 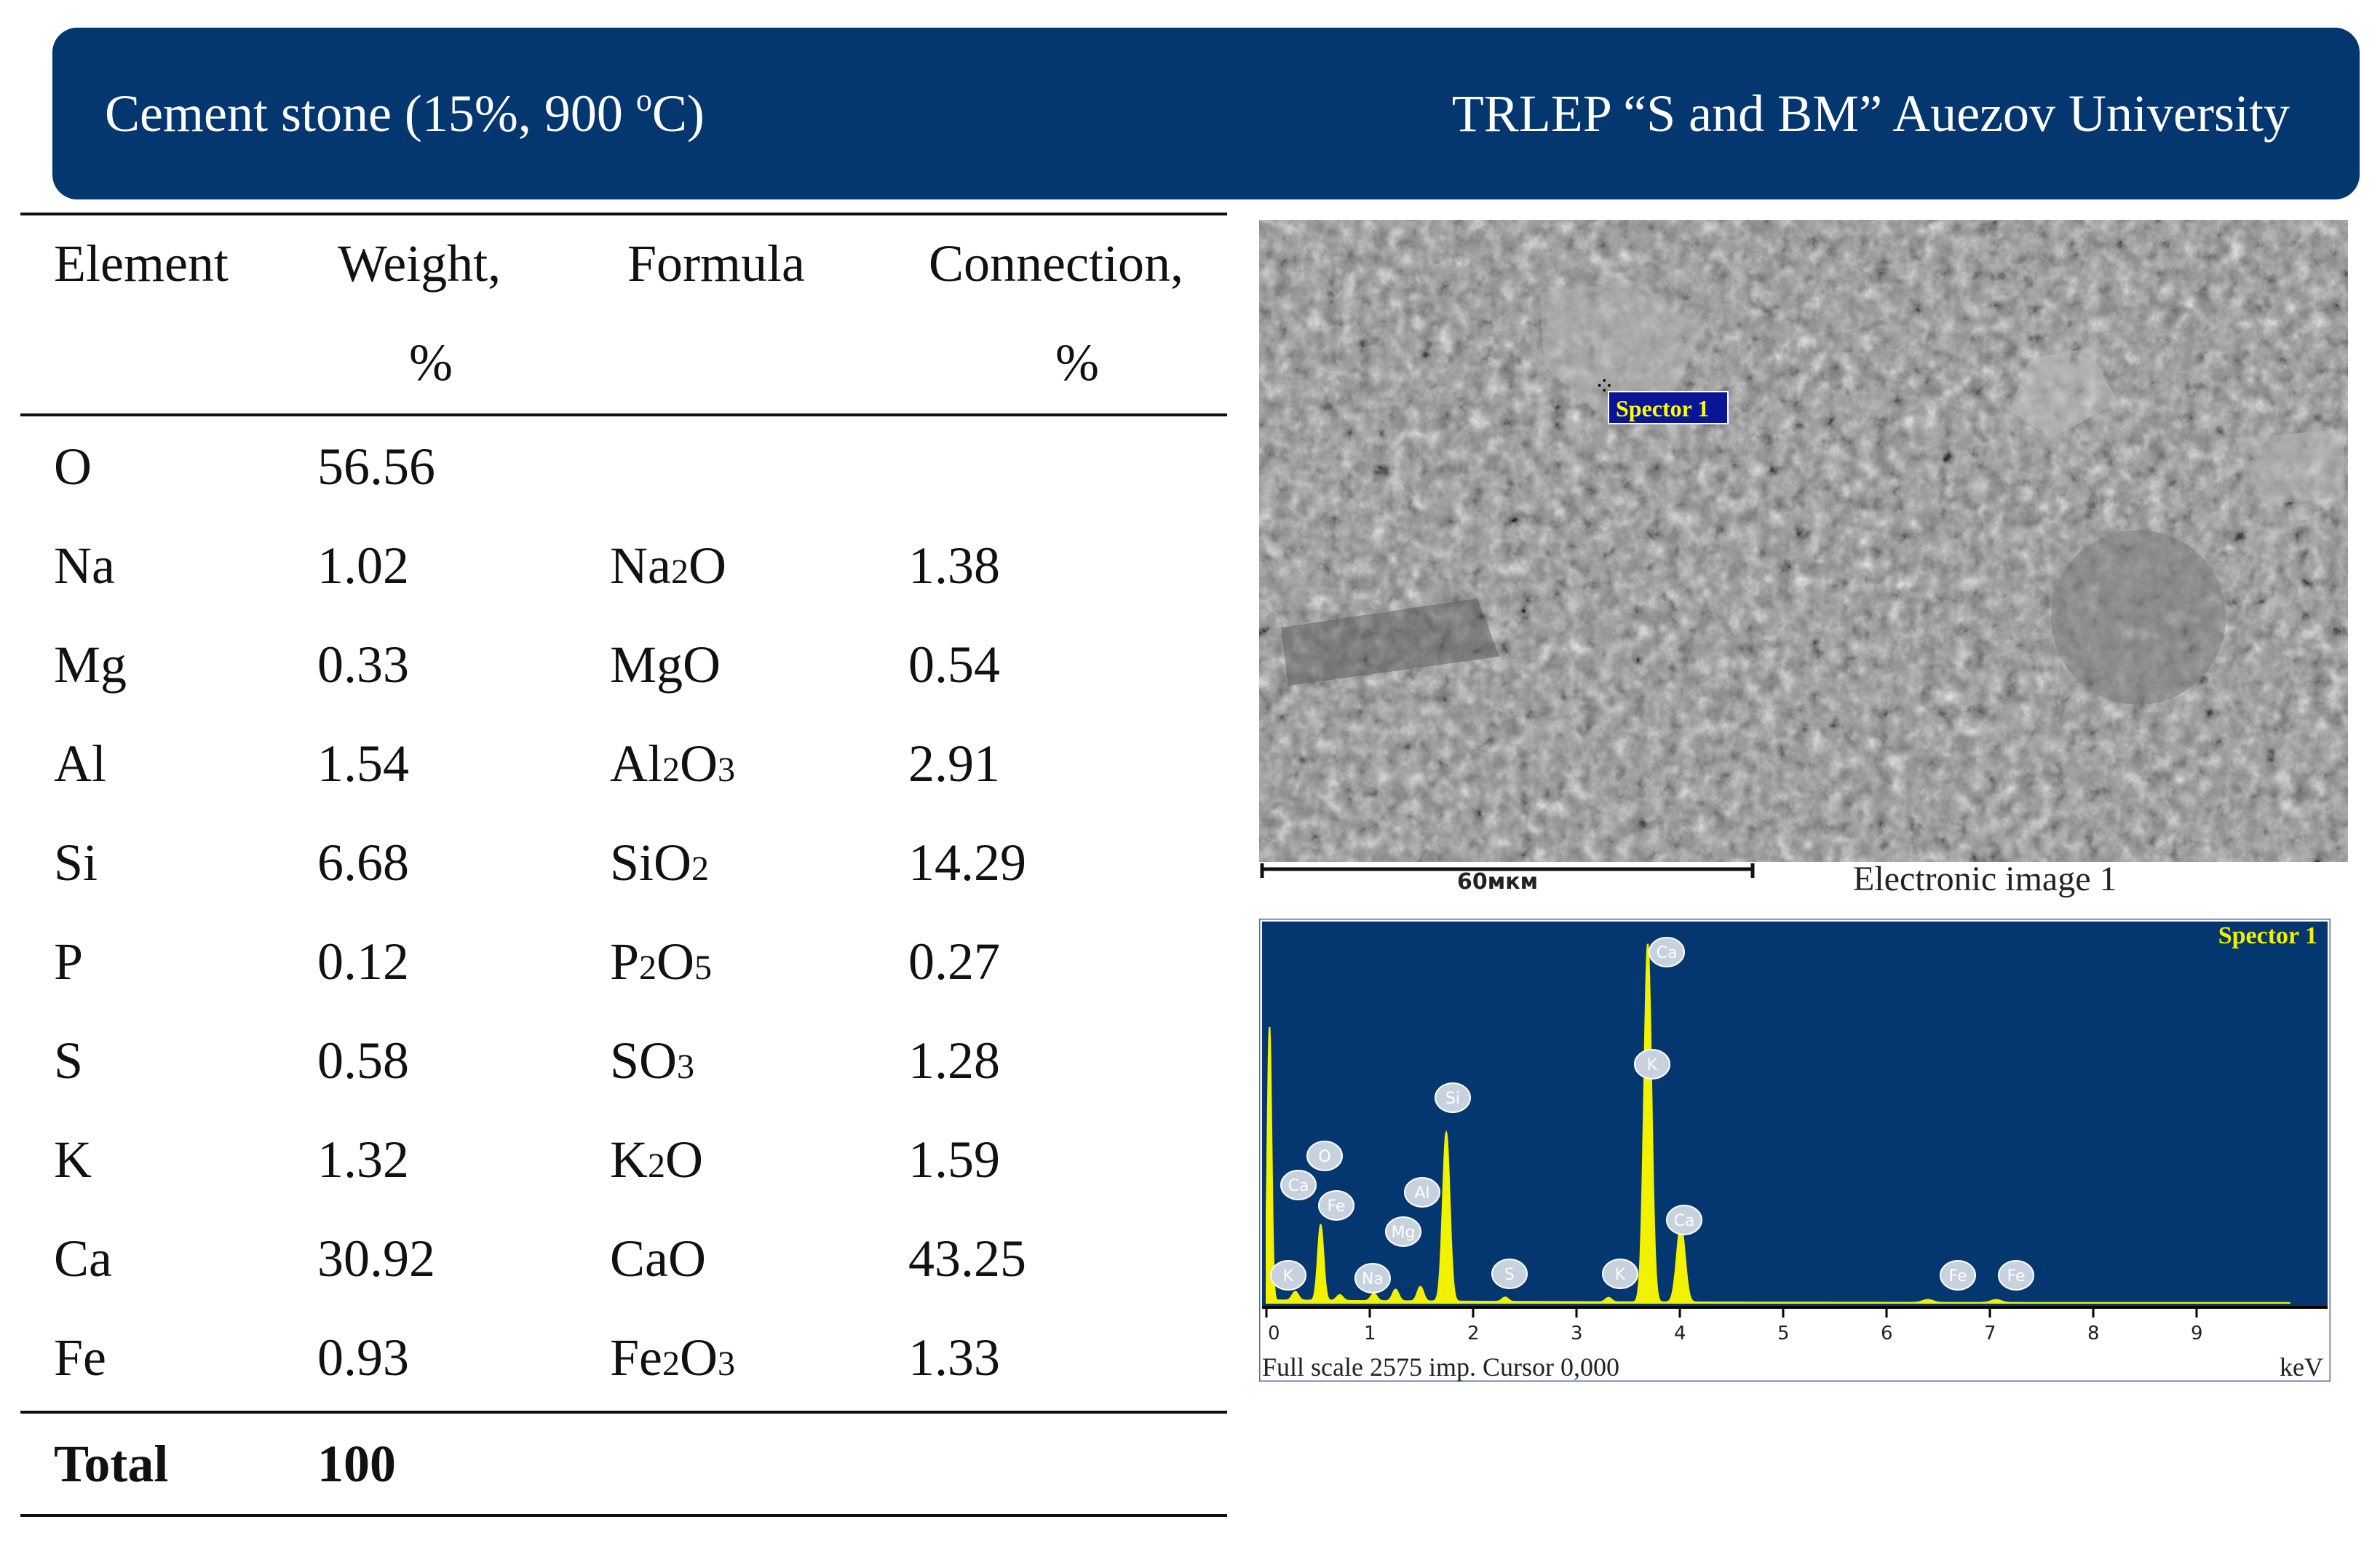 What do you see at coordinates (954, 961) in the screenshot?
I see `cell-connection: 0.27` at bounding box center [954, 961].